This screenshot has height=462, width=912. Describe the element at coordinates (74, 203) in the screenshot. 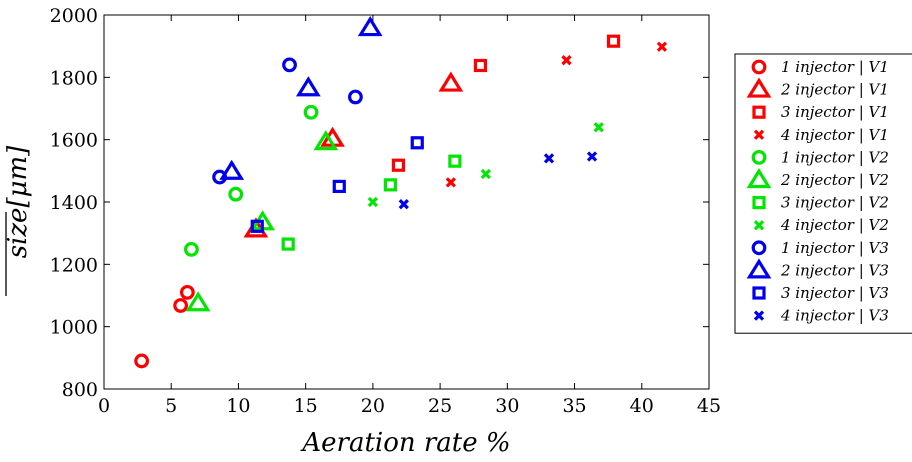

I see `y-tick-label: 1400` at that location.